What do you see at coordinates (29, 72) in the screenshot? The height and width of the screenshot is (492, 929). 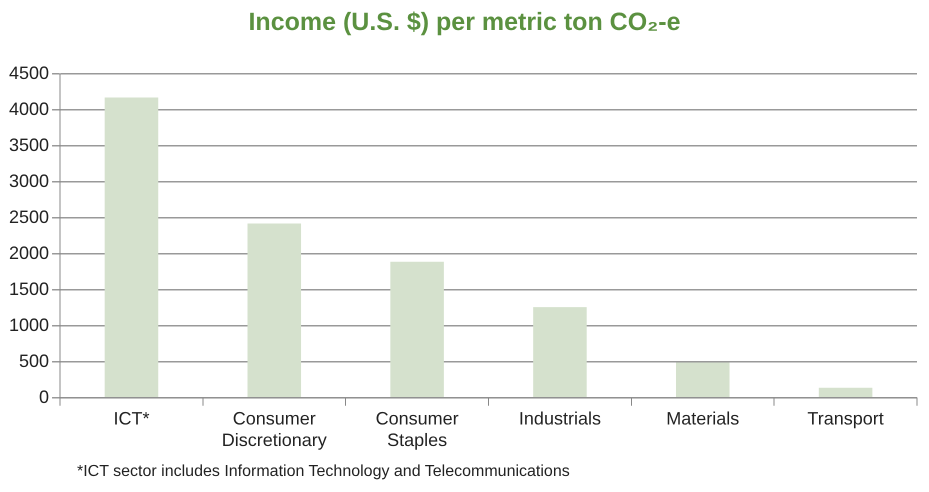 I see `y-tick-label: 4500` at bounding box center [29, 72].